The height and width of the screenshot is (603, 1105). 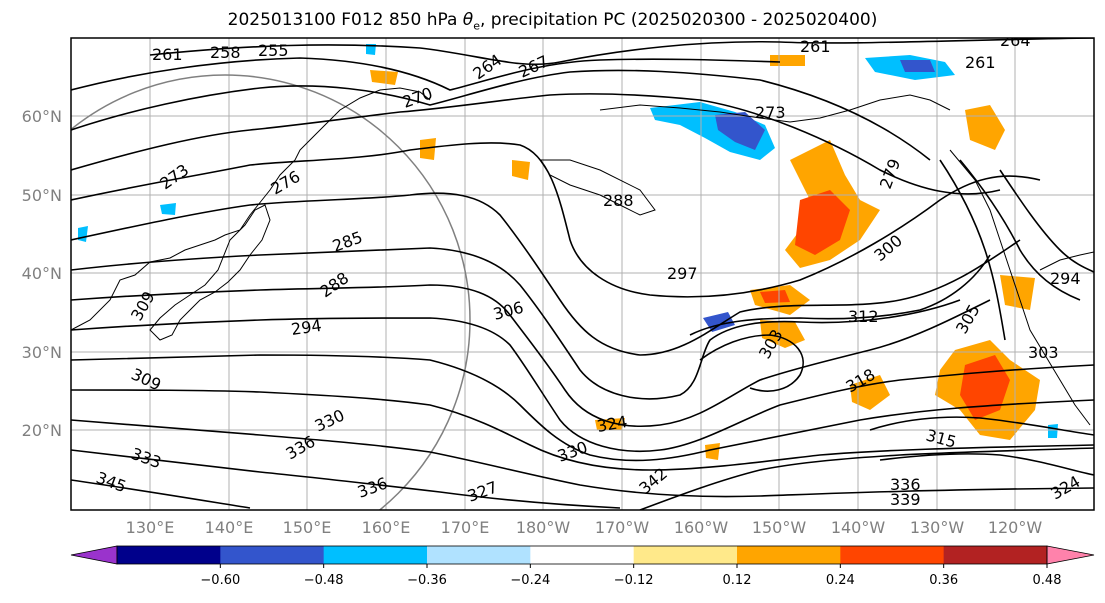 I want to click on colorbar-tick-label: −0.36, so click(x=427, y=580).